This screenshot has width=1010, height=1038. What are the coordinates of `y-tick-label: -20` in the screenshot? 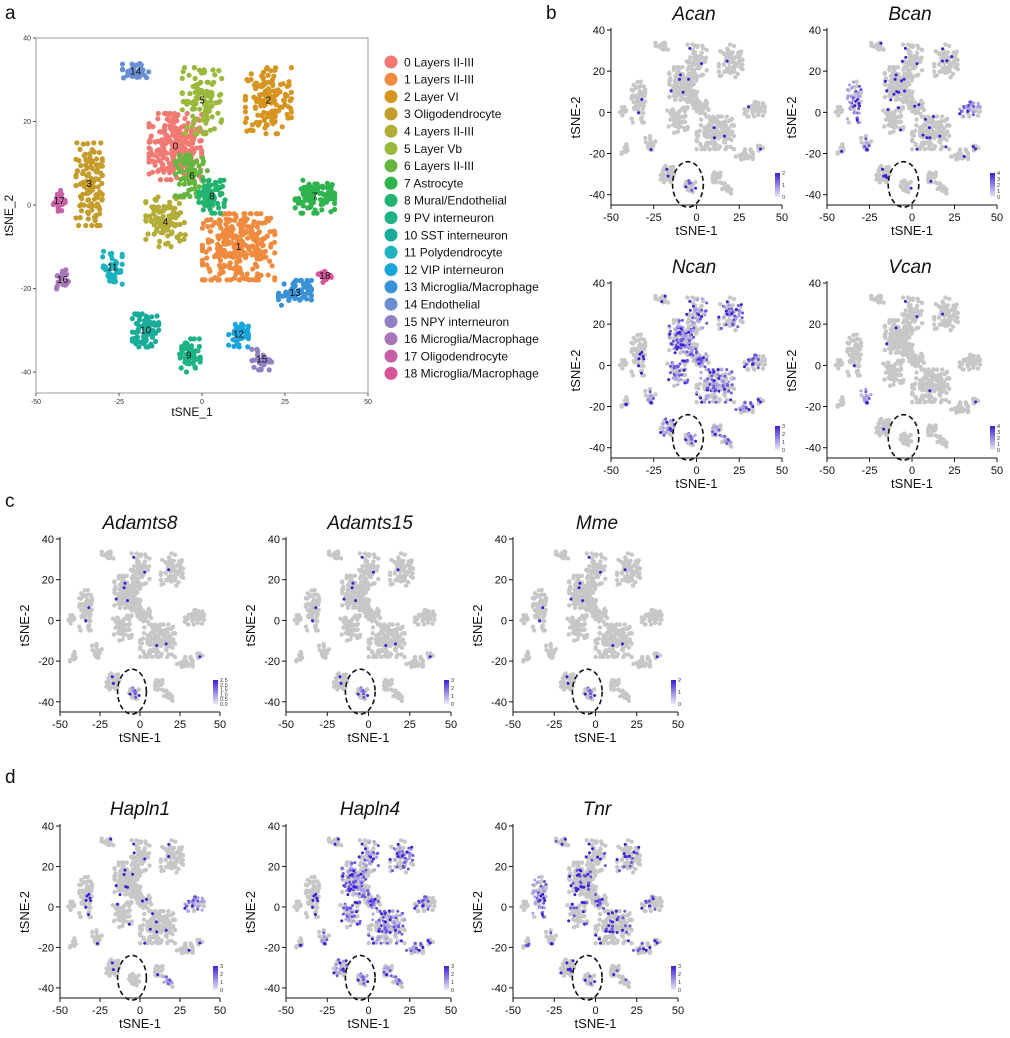 It's located at (813, 155).